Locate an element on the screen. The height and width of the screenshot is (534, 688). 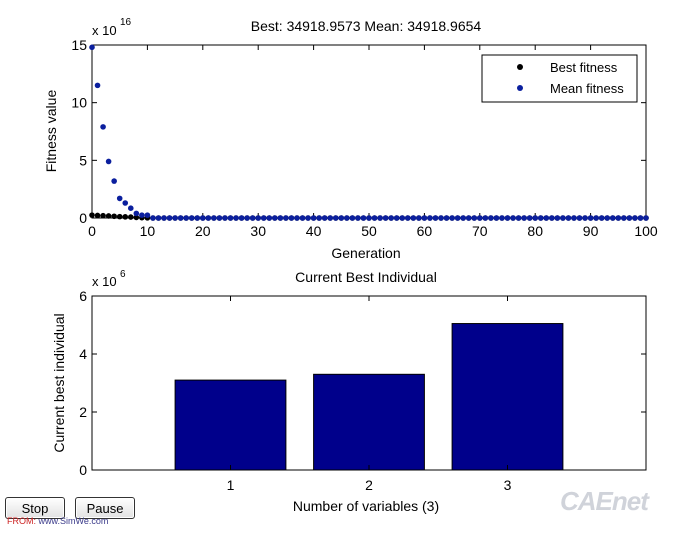
credit-prefix: FROM: is located at coordinates (23, 521).